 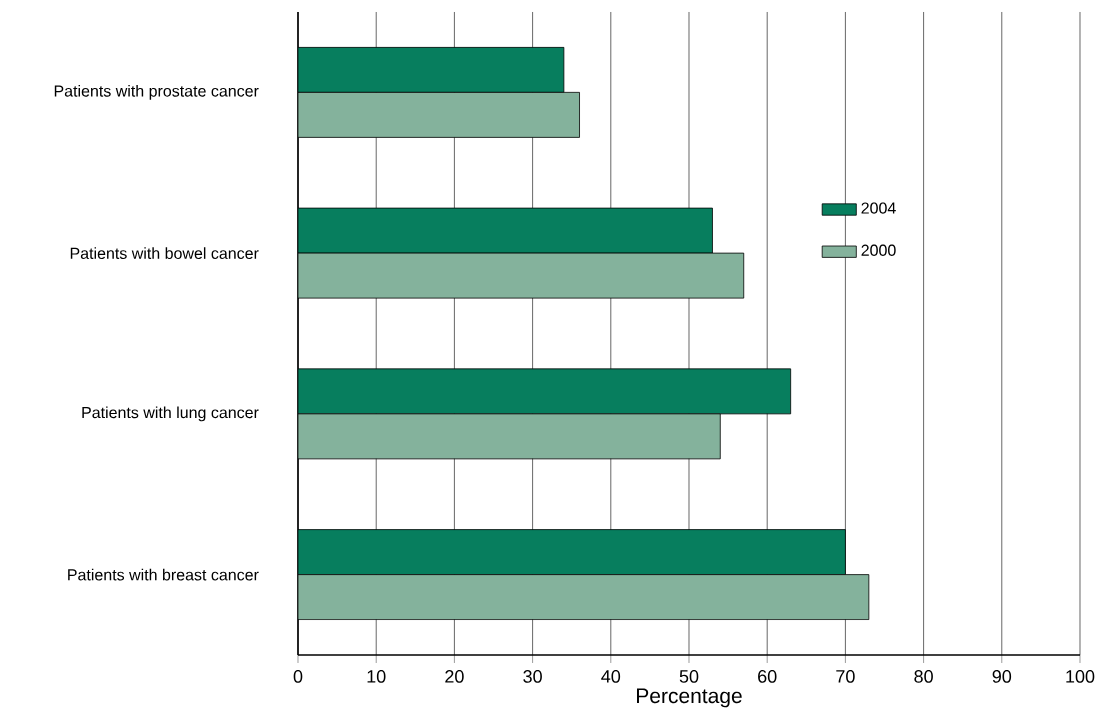 What do you see at coordinates (532, 676) in the screenshot?
I see `x-tick-label: 30` at bounding box center [532, 676].